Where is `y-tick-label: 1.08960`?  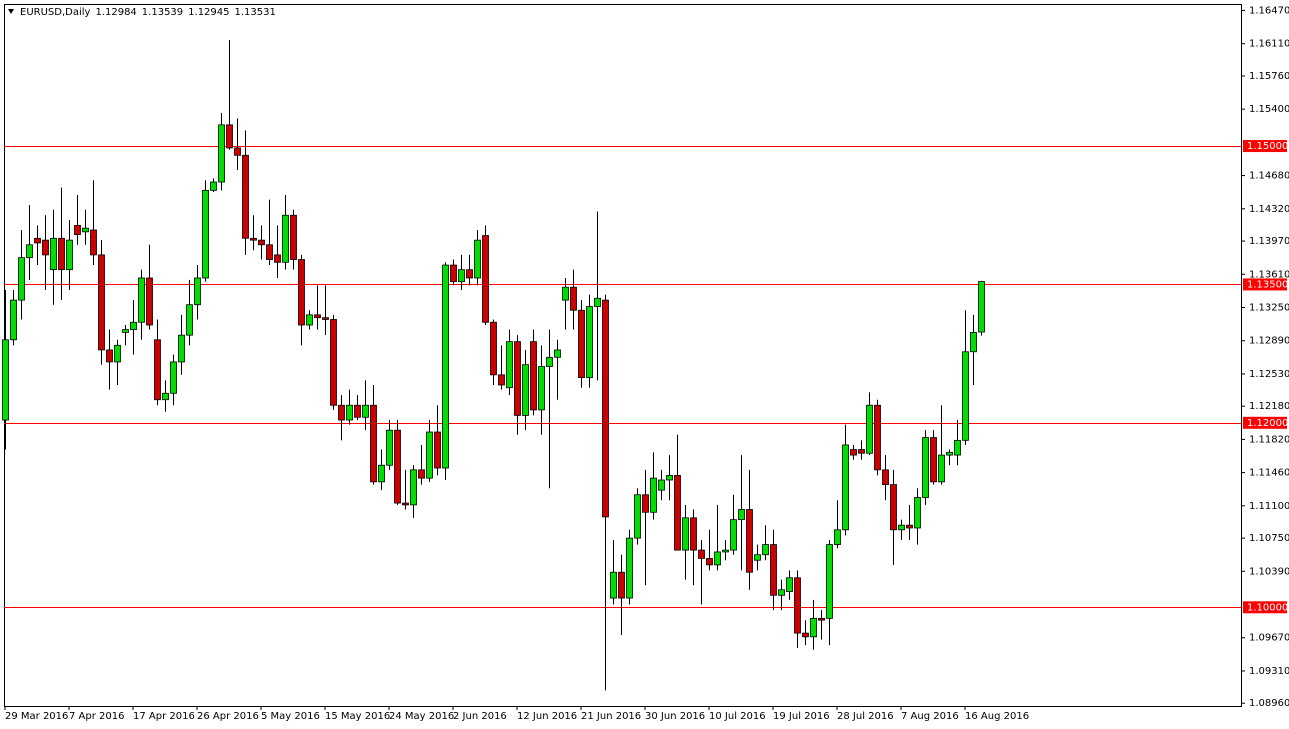 y-tick-label: 1.08960 is located at coordinates (1269, 703).